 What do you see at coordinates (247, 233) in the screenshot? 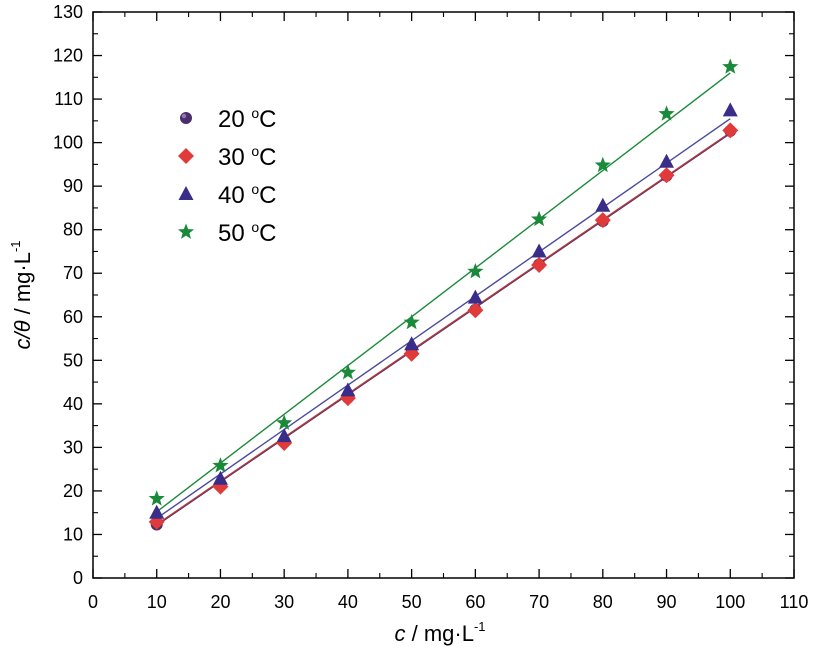
I see `legend-label: 50 oC` at bounding box center [247, 233].